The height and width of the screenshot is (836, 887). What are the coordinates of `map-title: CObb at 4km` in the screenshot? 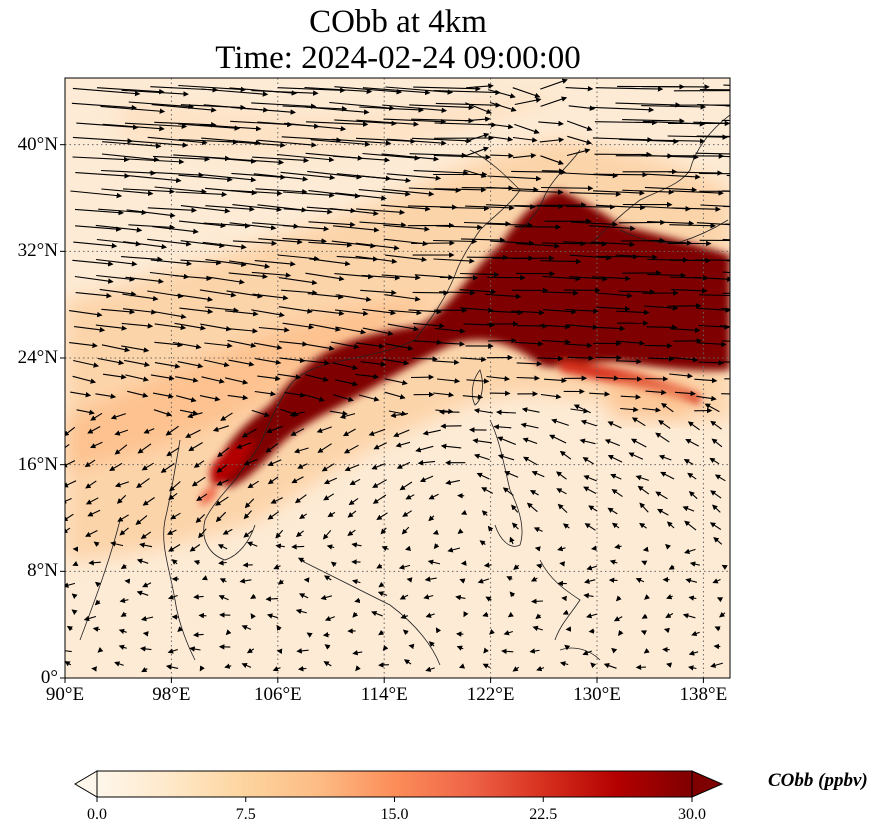 It's located at (398, 22).